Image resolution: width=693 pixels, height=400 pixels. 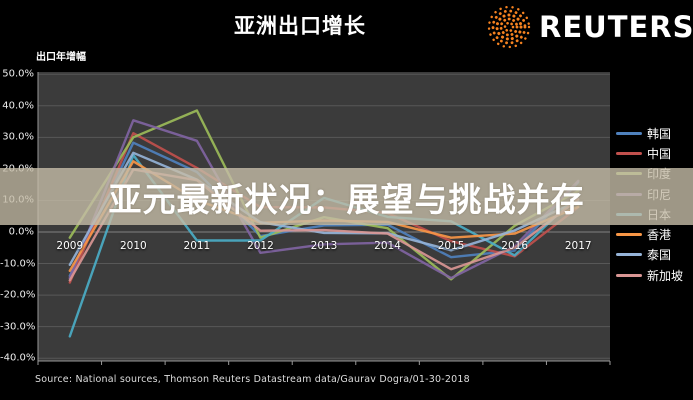 I want to click on x-tick-year: 2015, so click(x=451, y=246).